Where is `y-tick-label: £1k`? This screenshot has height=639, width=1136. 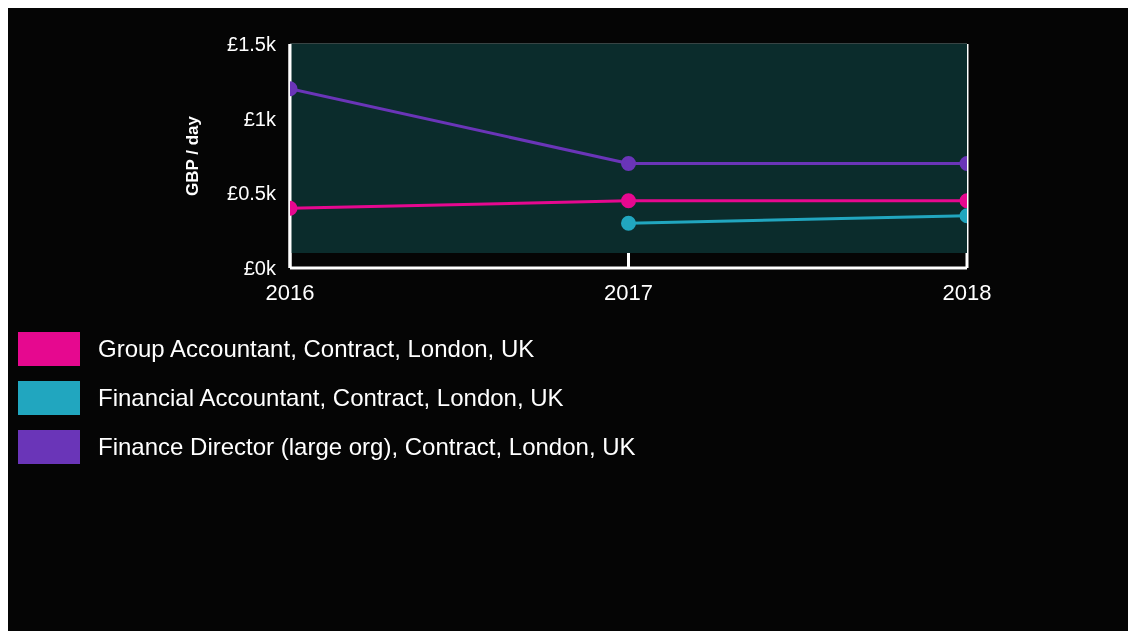
y-tick-label: £1k is located at coordinates (260, 118).